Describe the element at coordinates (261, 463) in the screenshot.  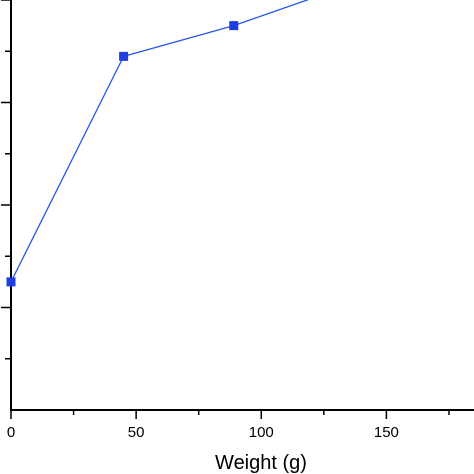
I see `x-axis-title: Weight (g)` at that location.